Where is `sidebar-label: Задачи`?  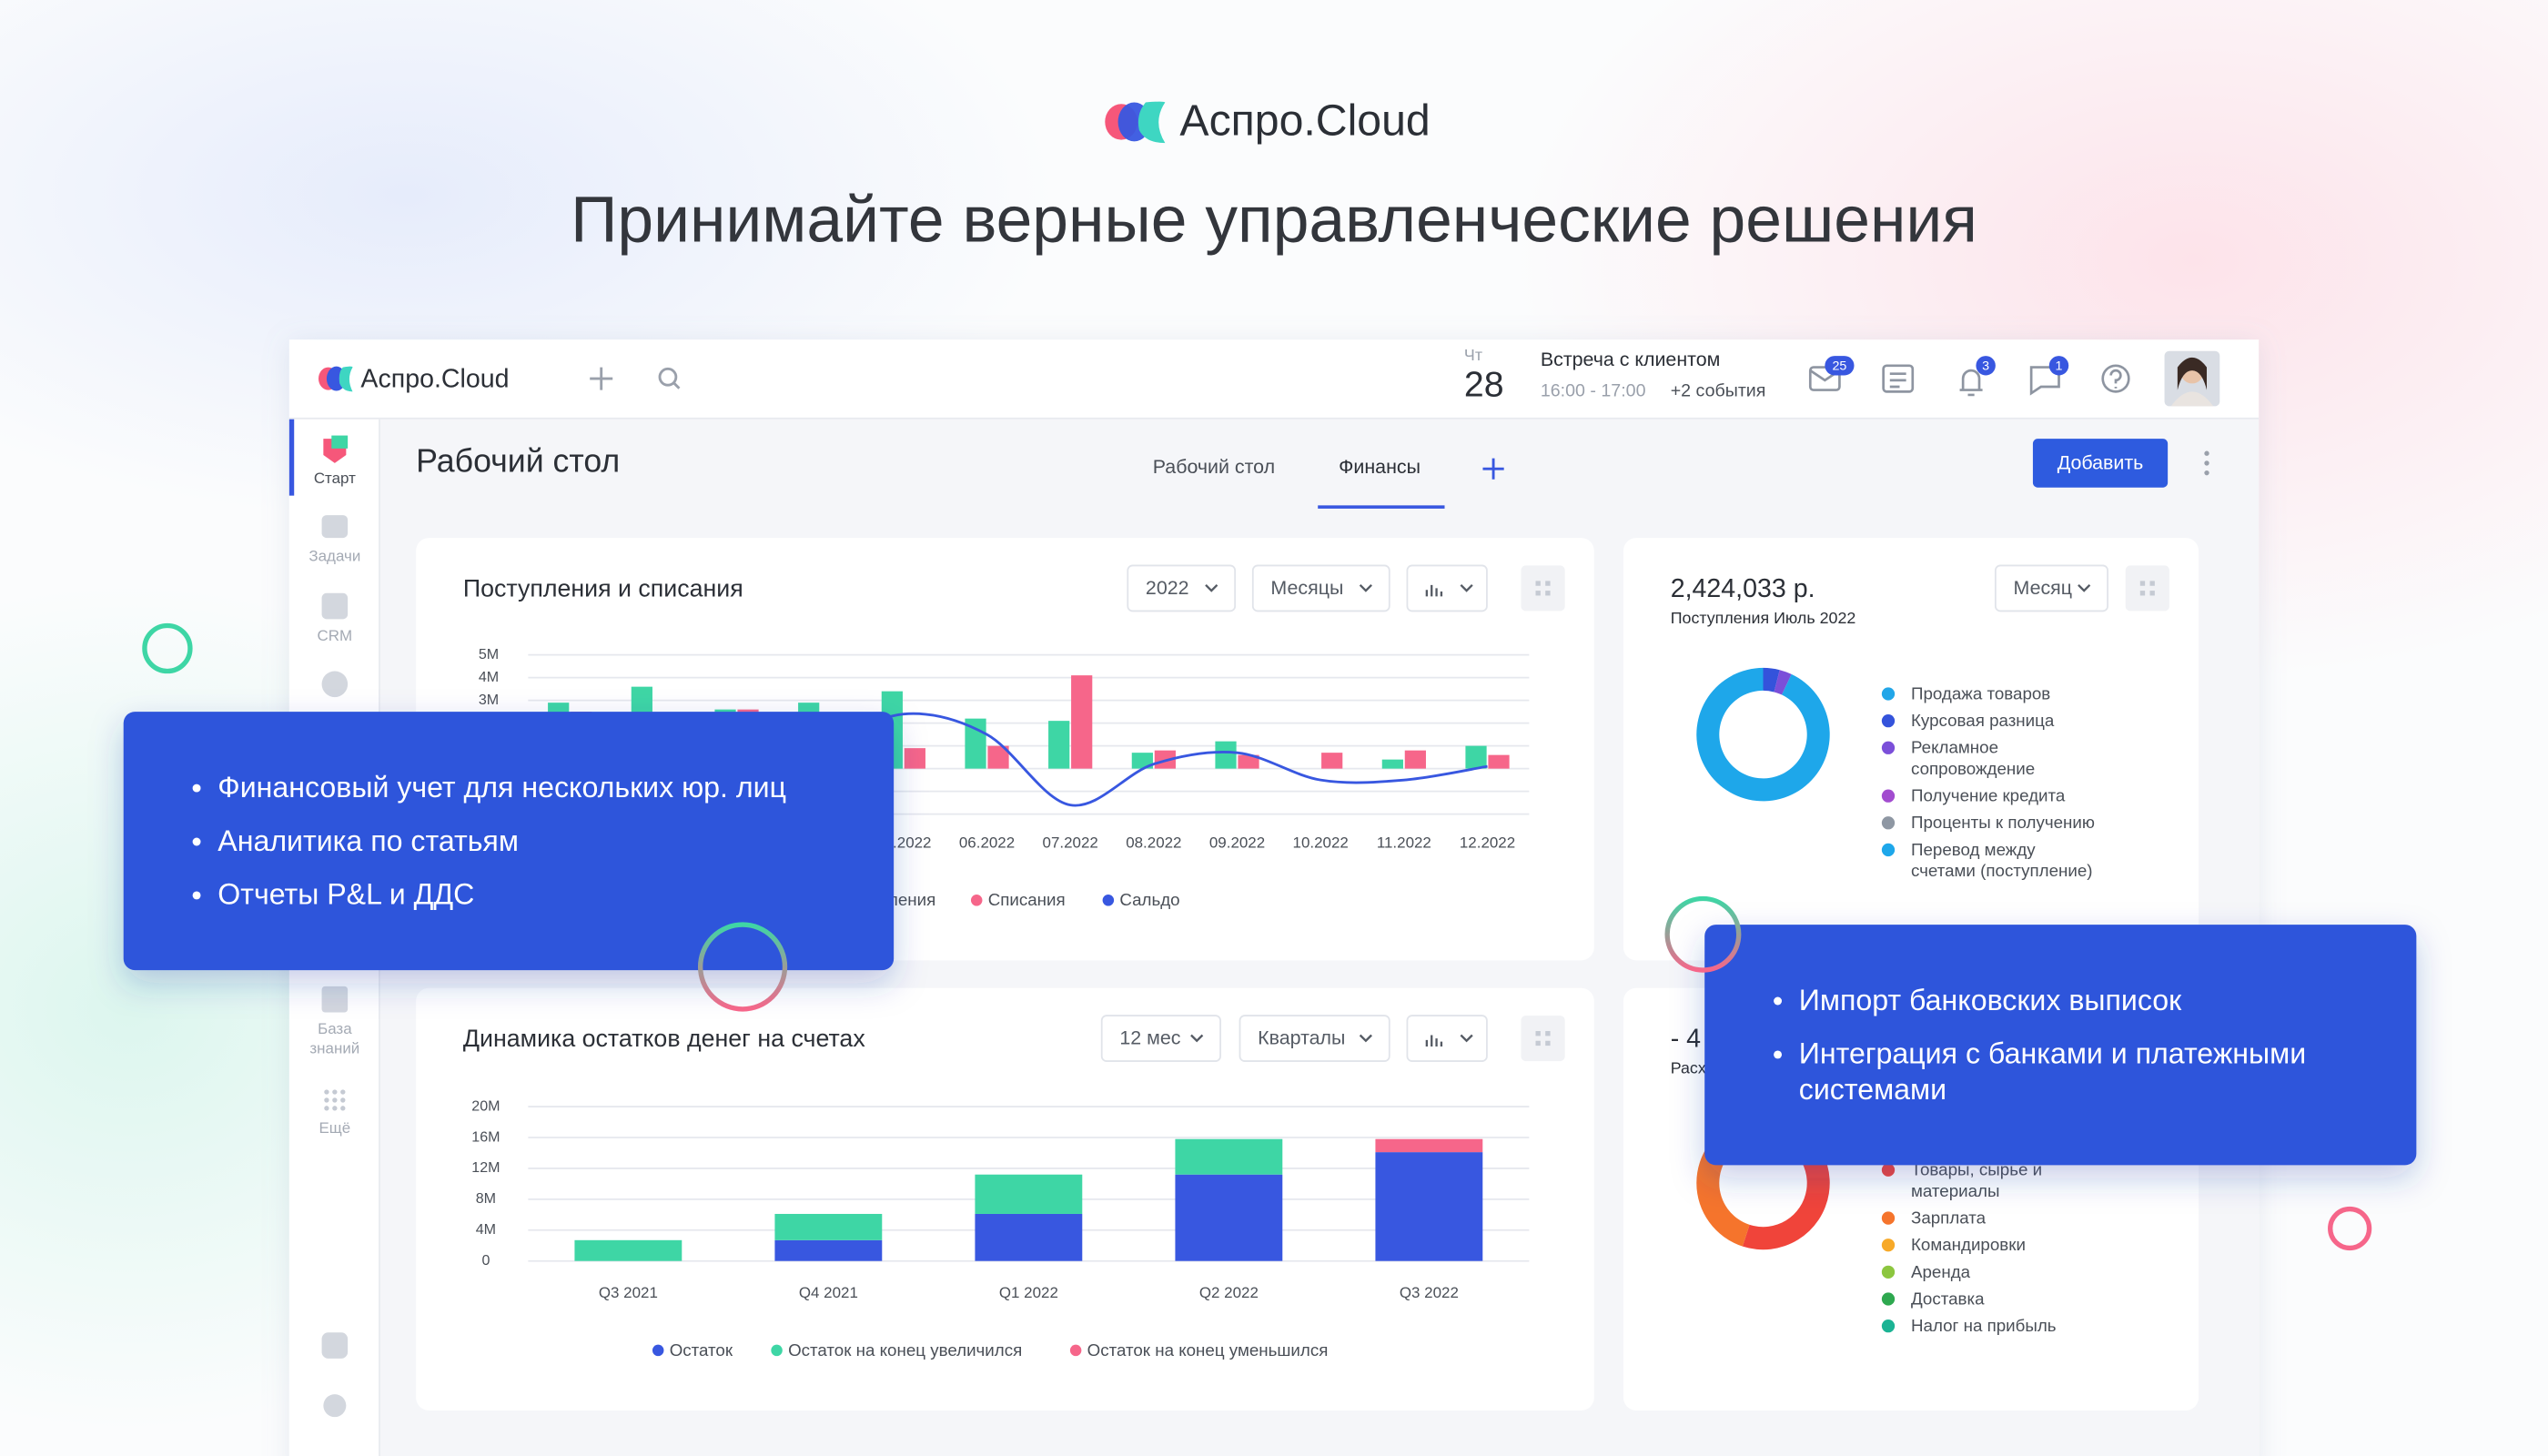
sidebar-label: Задачи is located at coordinates (334, 556).